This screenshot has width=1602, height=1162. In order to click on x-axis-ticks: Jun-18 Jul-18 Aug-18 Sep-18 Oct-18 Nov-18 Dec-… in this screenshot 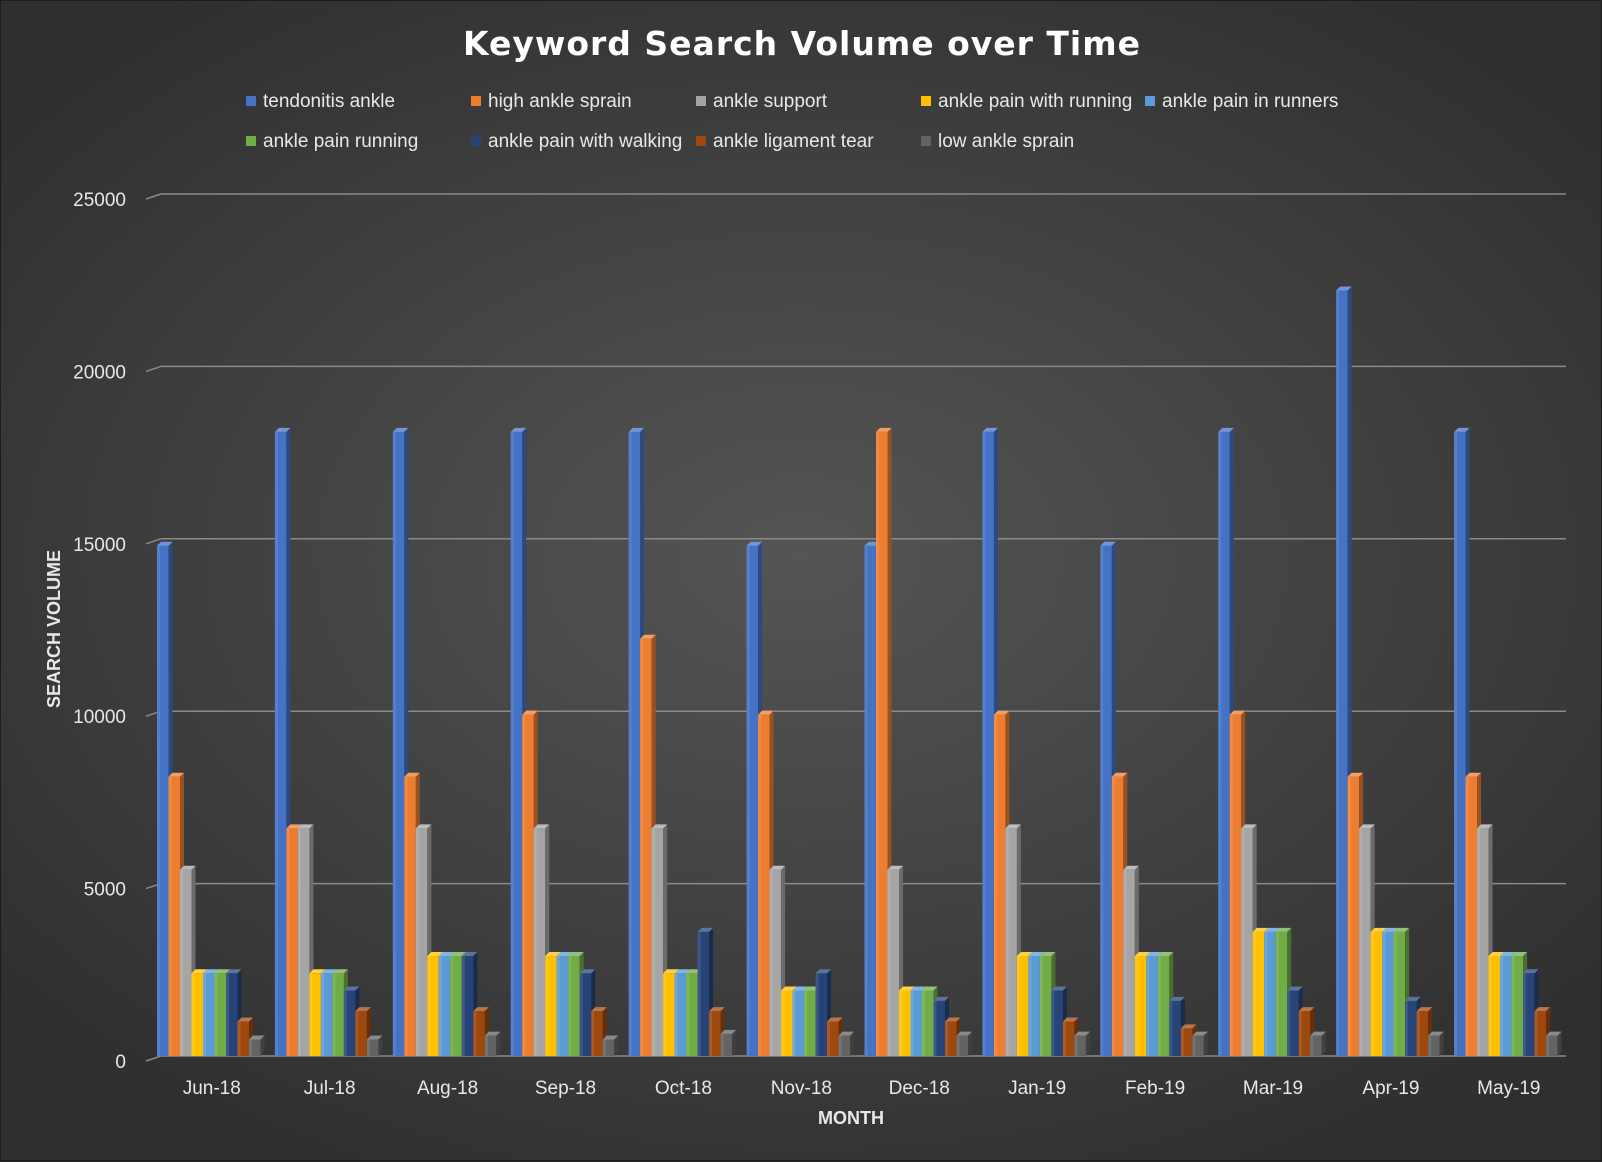, I will do `click(862, 1088)`.